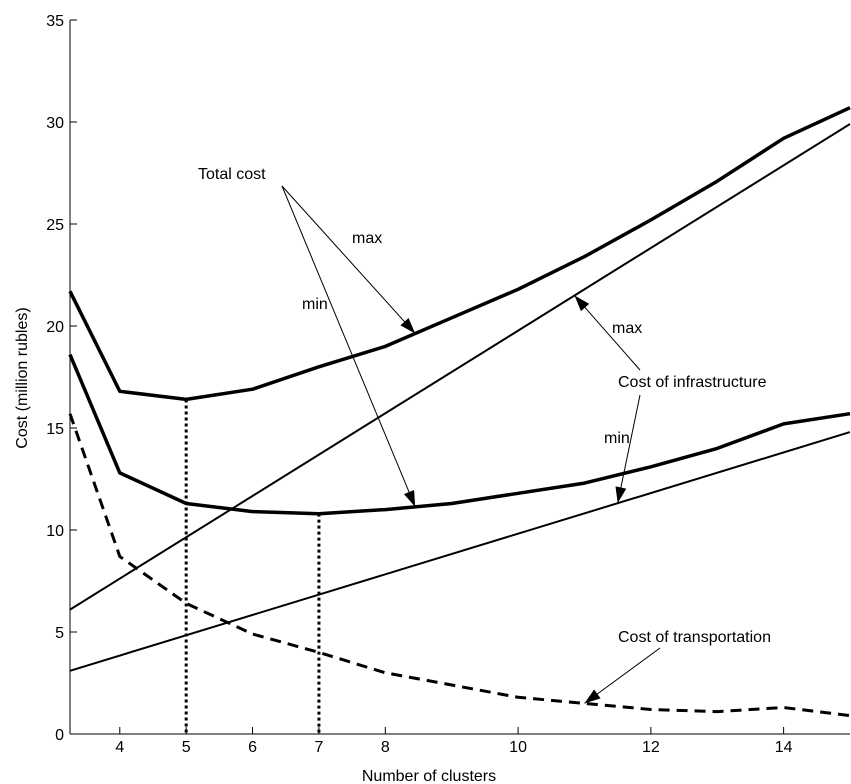 This screenshot has height=784, width=851. I want to click on y-tick-label: 20, so click(55, 327).